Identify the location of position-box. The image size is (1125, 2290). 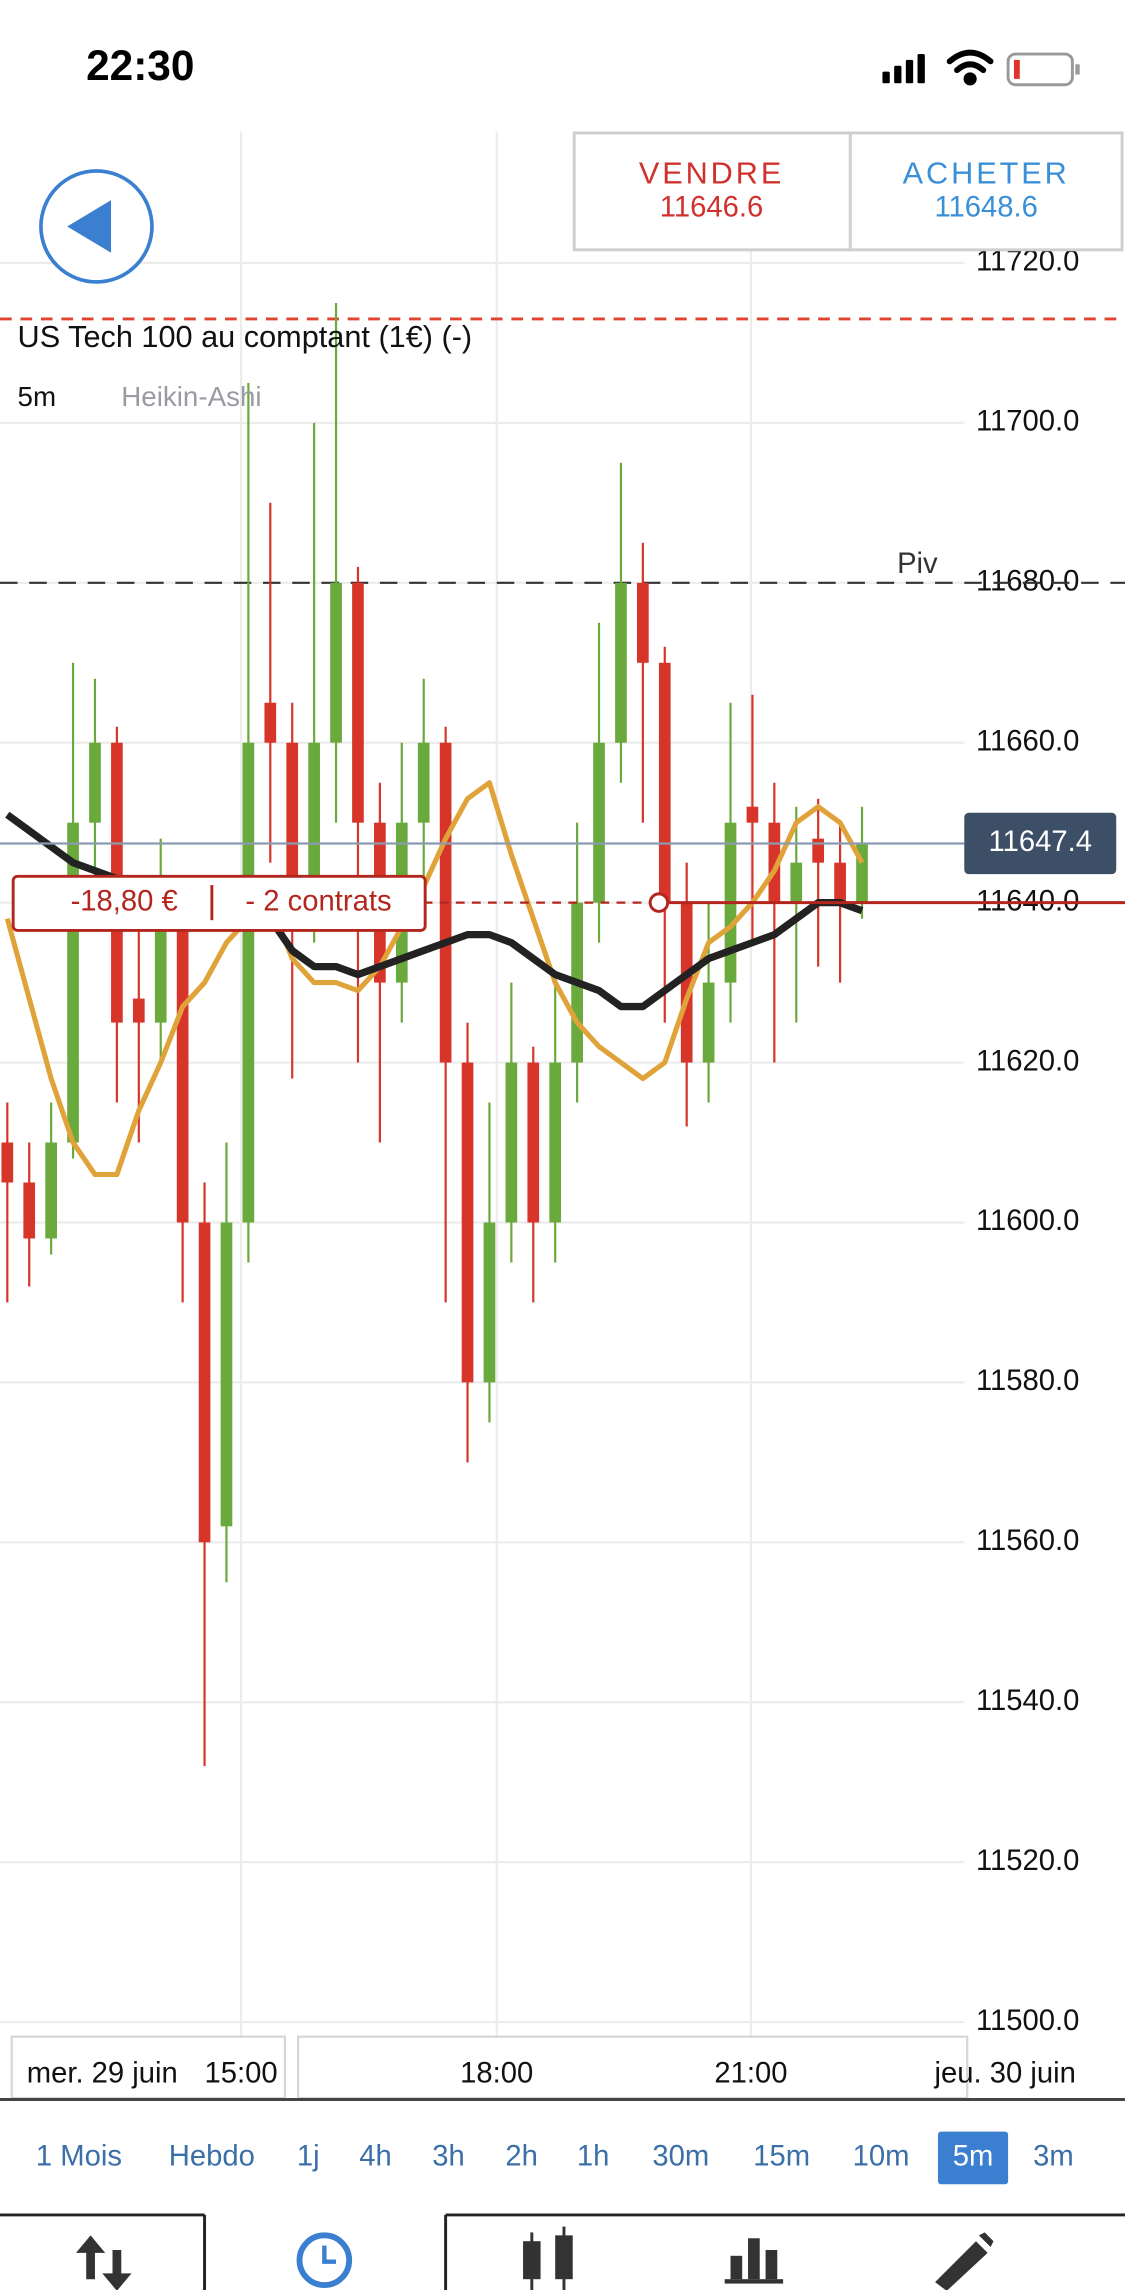
(219, 903).